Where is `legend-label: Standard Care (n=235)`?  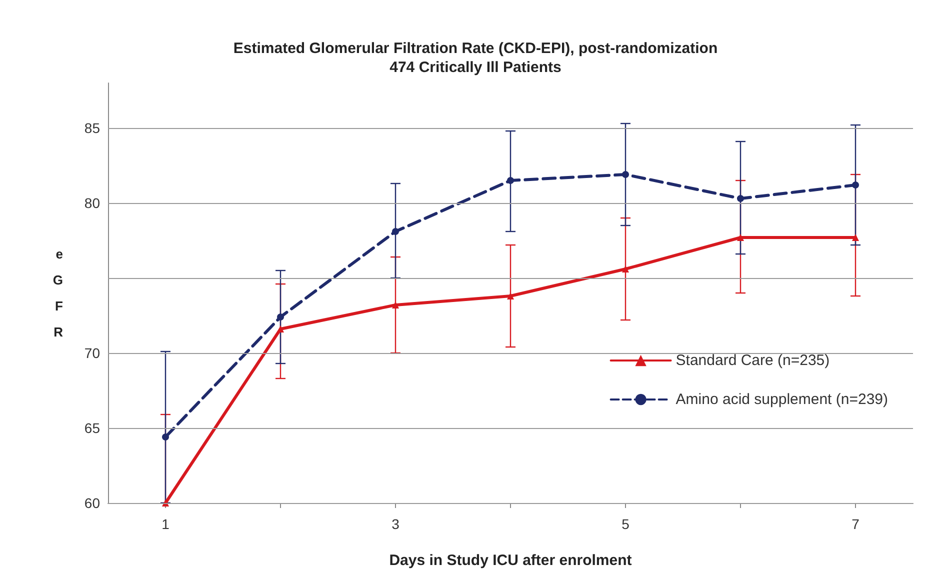 legend-label: Standard Care (n=235) is located at coordinates (753, 360).